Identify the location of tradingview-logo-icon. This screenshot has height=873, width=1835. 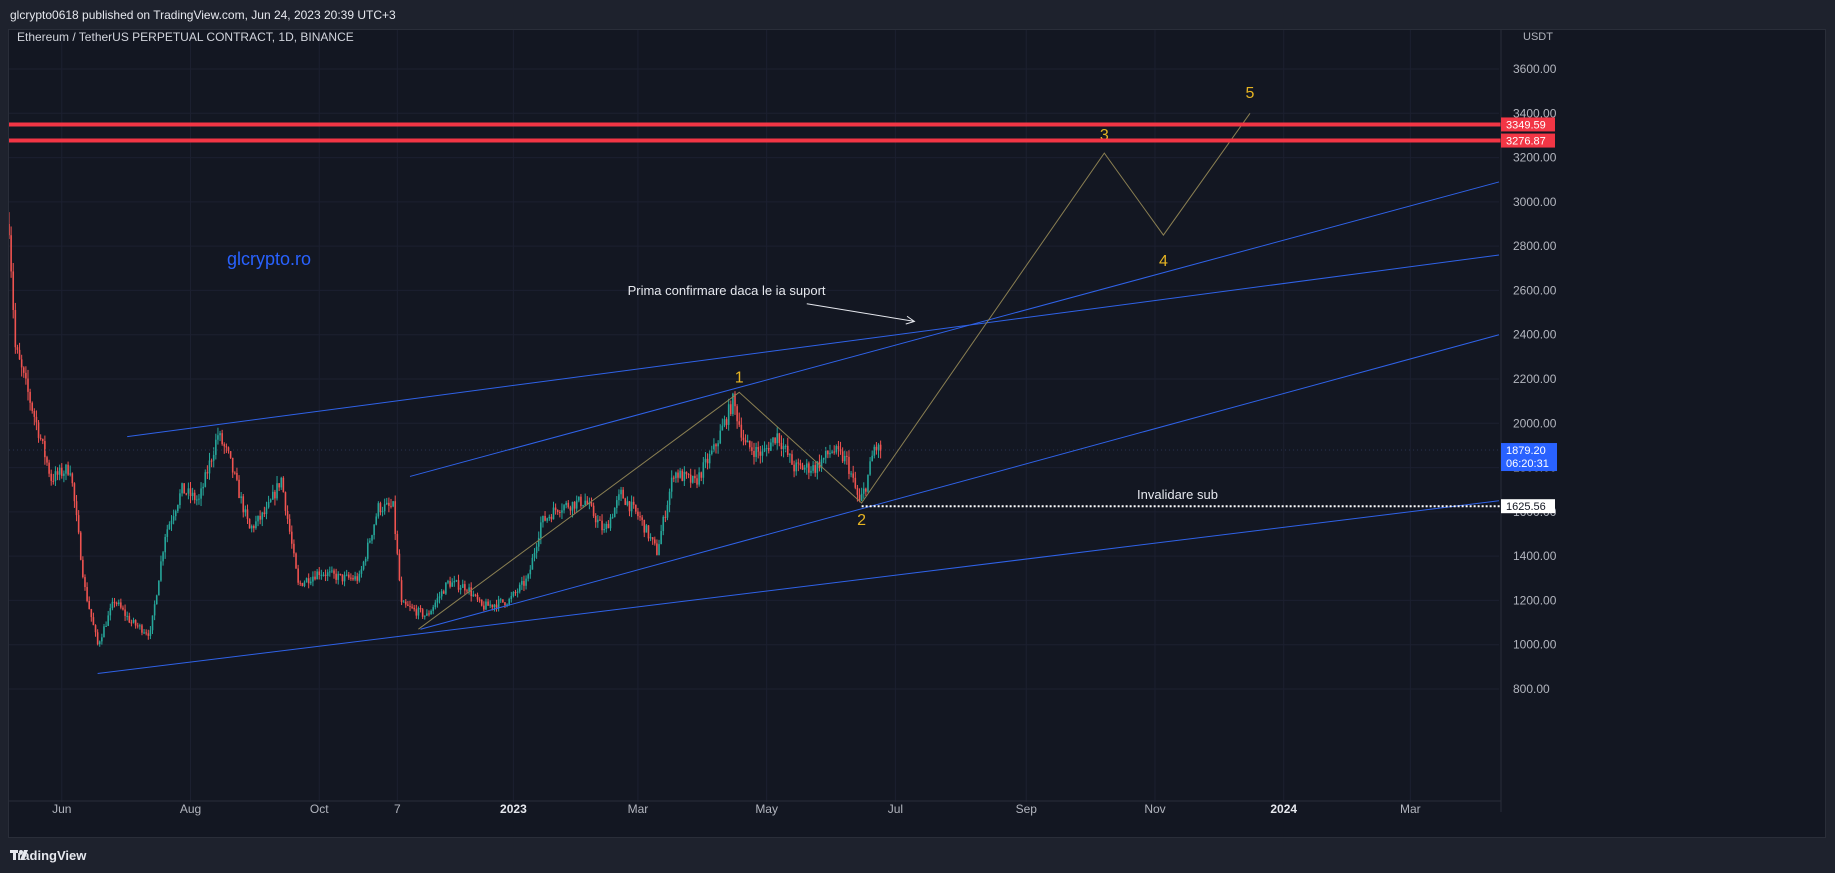
(19, 855).